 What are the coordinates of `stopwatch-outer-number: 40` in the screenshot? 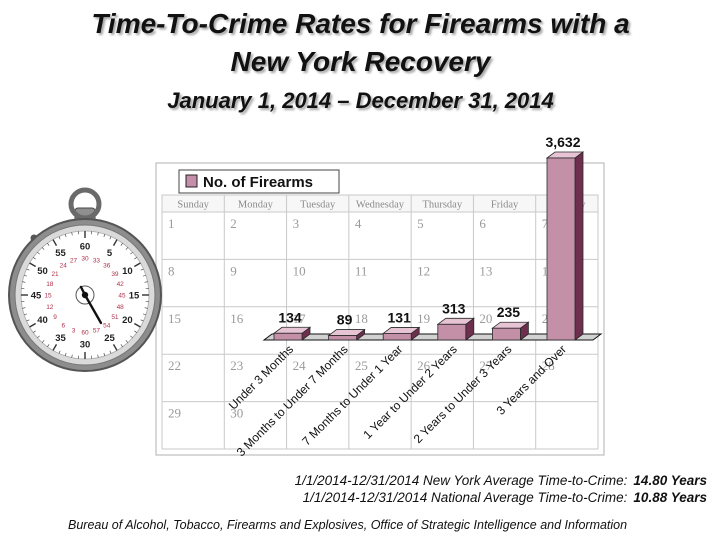 It's located at (42, 320).